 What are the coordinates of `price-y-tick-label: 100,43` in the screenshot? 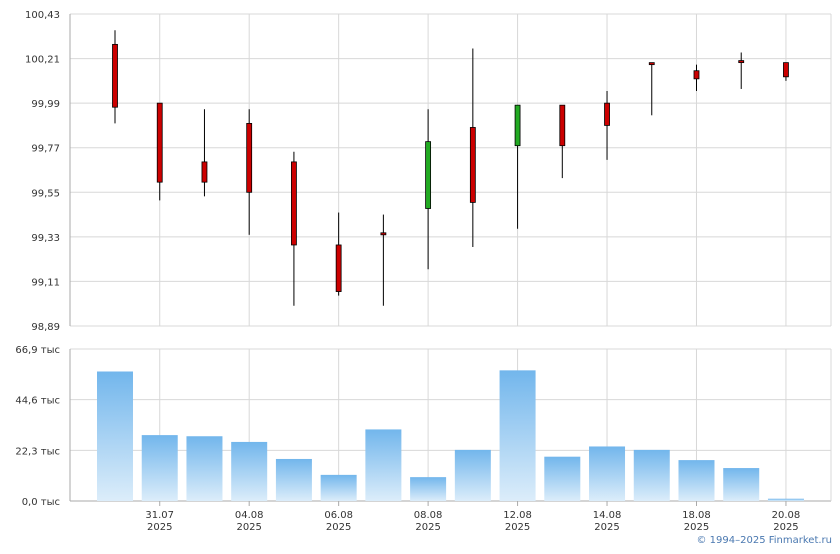 It's located at (42, 15).